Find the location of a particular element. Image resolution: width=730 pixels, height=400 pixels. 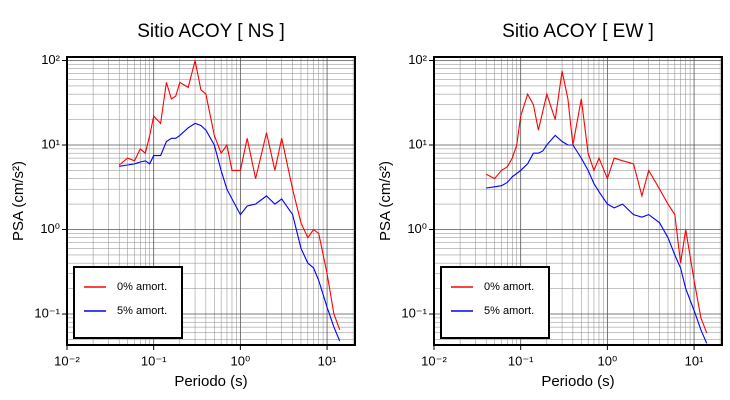

chart-title: Sitio ACOY [ EW ] is located at coordinates (578, 31).